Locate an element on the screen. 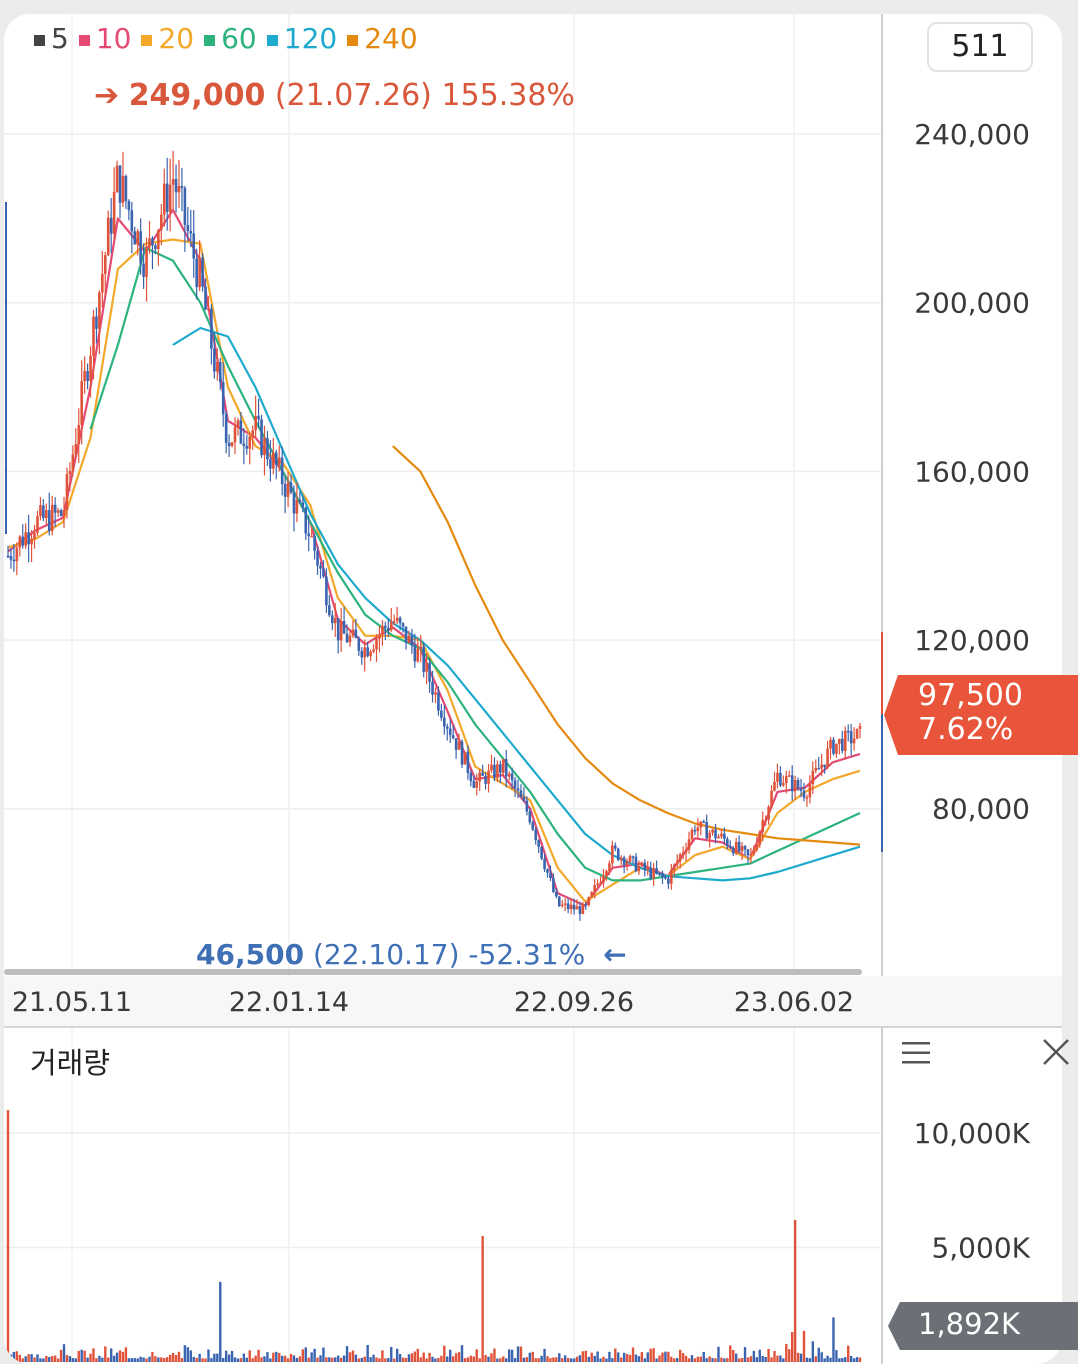  legend-item-120: 120 is located at coordinates (302, 38).